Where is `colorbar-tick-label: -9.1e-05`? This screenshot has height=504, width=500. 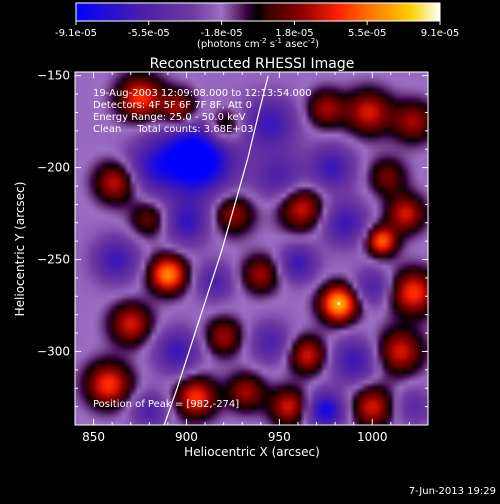
colorbar-tick-label: -9.1e-05 is located at coordinates (76, 33).